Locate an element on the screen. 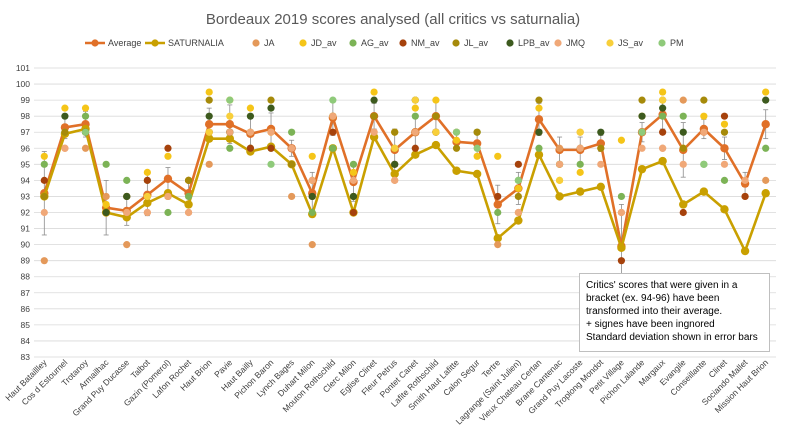  legend-label: Average is located at coordinates (124, 43).